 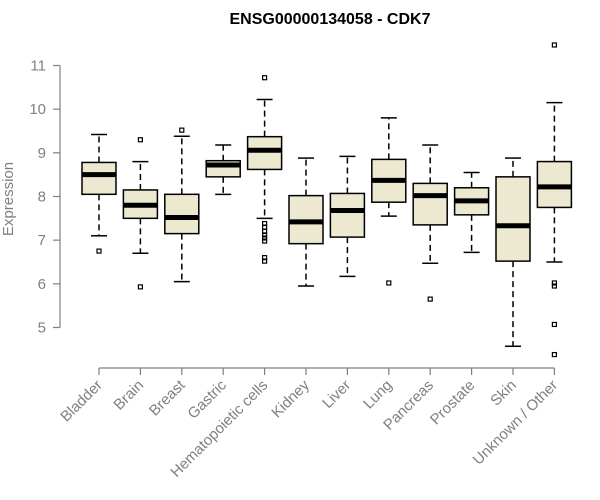 What do you see at coordinates (167, 397) in the screenshot?
I see `x-tick-label: Breast` at bounding box center [167, 397].